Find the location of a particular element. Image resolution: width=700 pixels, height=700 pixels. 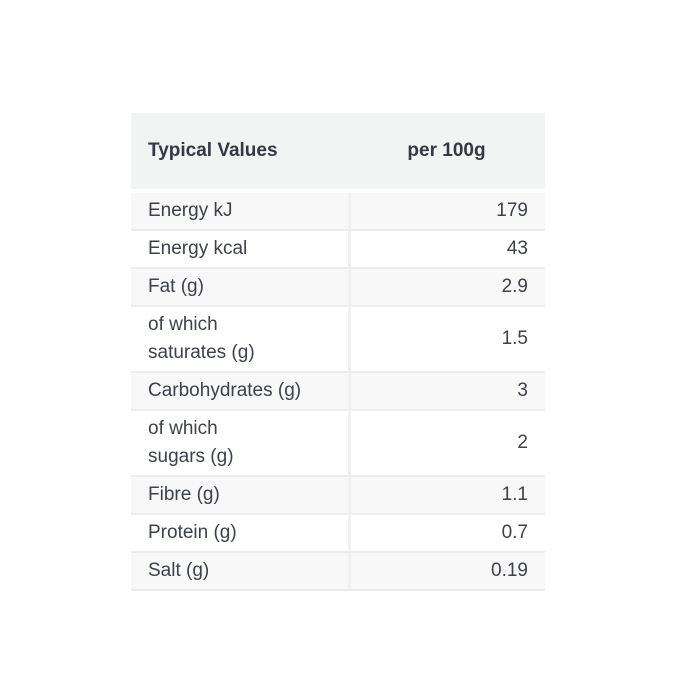

table-row: of which sugars (g) 2 is located at coordinates (338, 444).